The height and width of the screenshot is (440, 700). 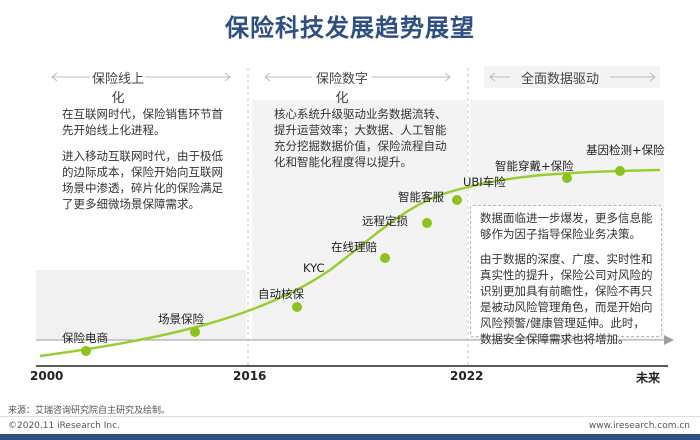 What do you see at coordinates (350, 437) in the screenshot?
I see `footer-bar` at bounding box center [350, 437].